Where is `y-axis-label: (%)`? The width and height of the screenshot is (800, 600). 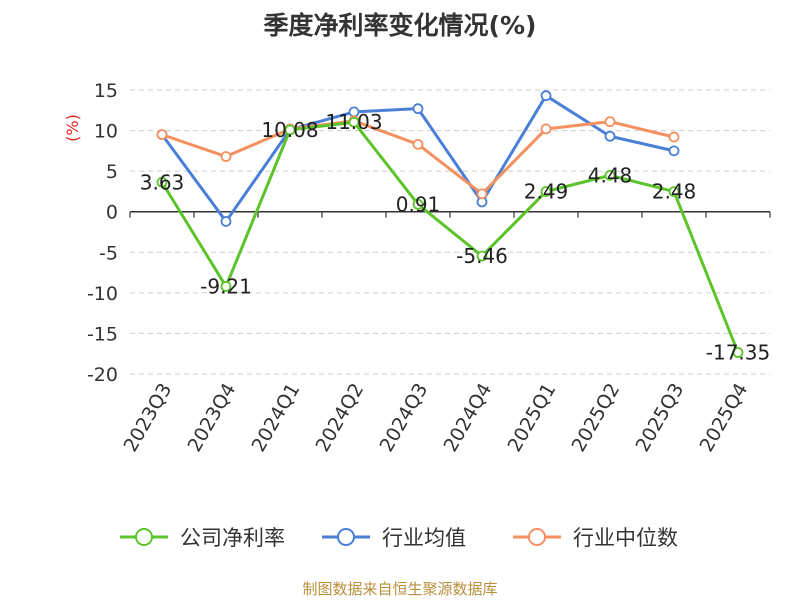
y-axis-label: (%) is located at coordinates (72, 128).